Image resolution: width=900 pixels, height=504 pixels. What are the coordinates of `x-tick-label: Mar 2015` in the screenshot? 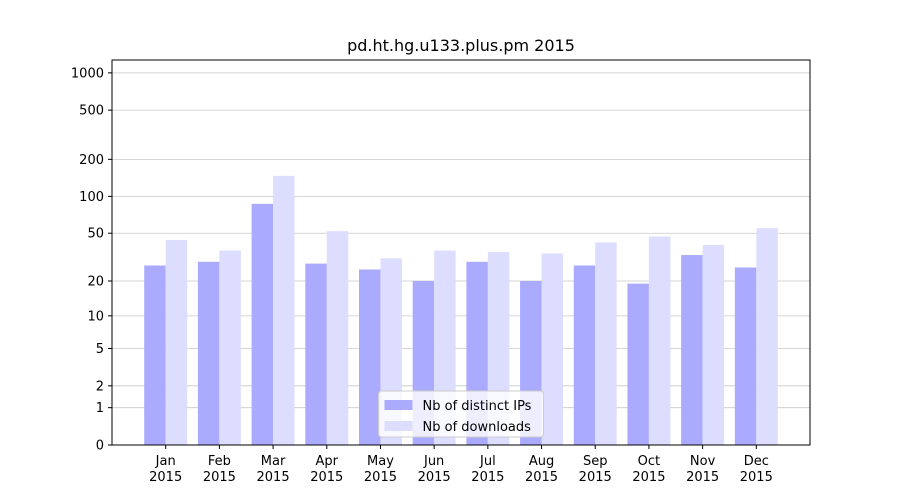 It's located at (273, 469).